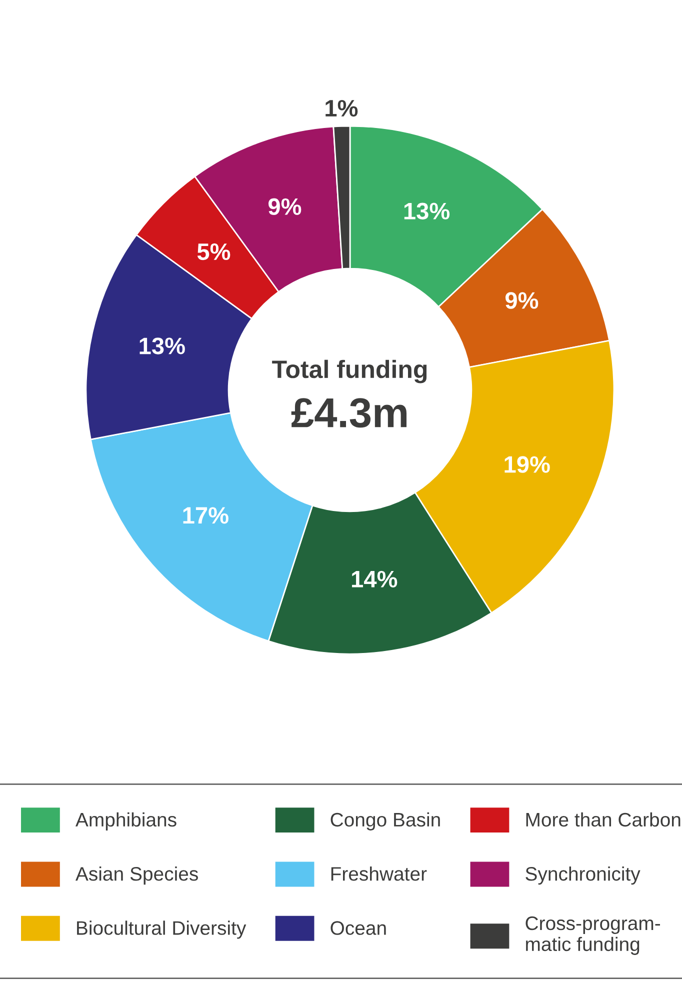  Describe the element at coordinates (385, 821) in the screenshot. I see `legend-label: Congo Basin` at that location.